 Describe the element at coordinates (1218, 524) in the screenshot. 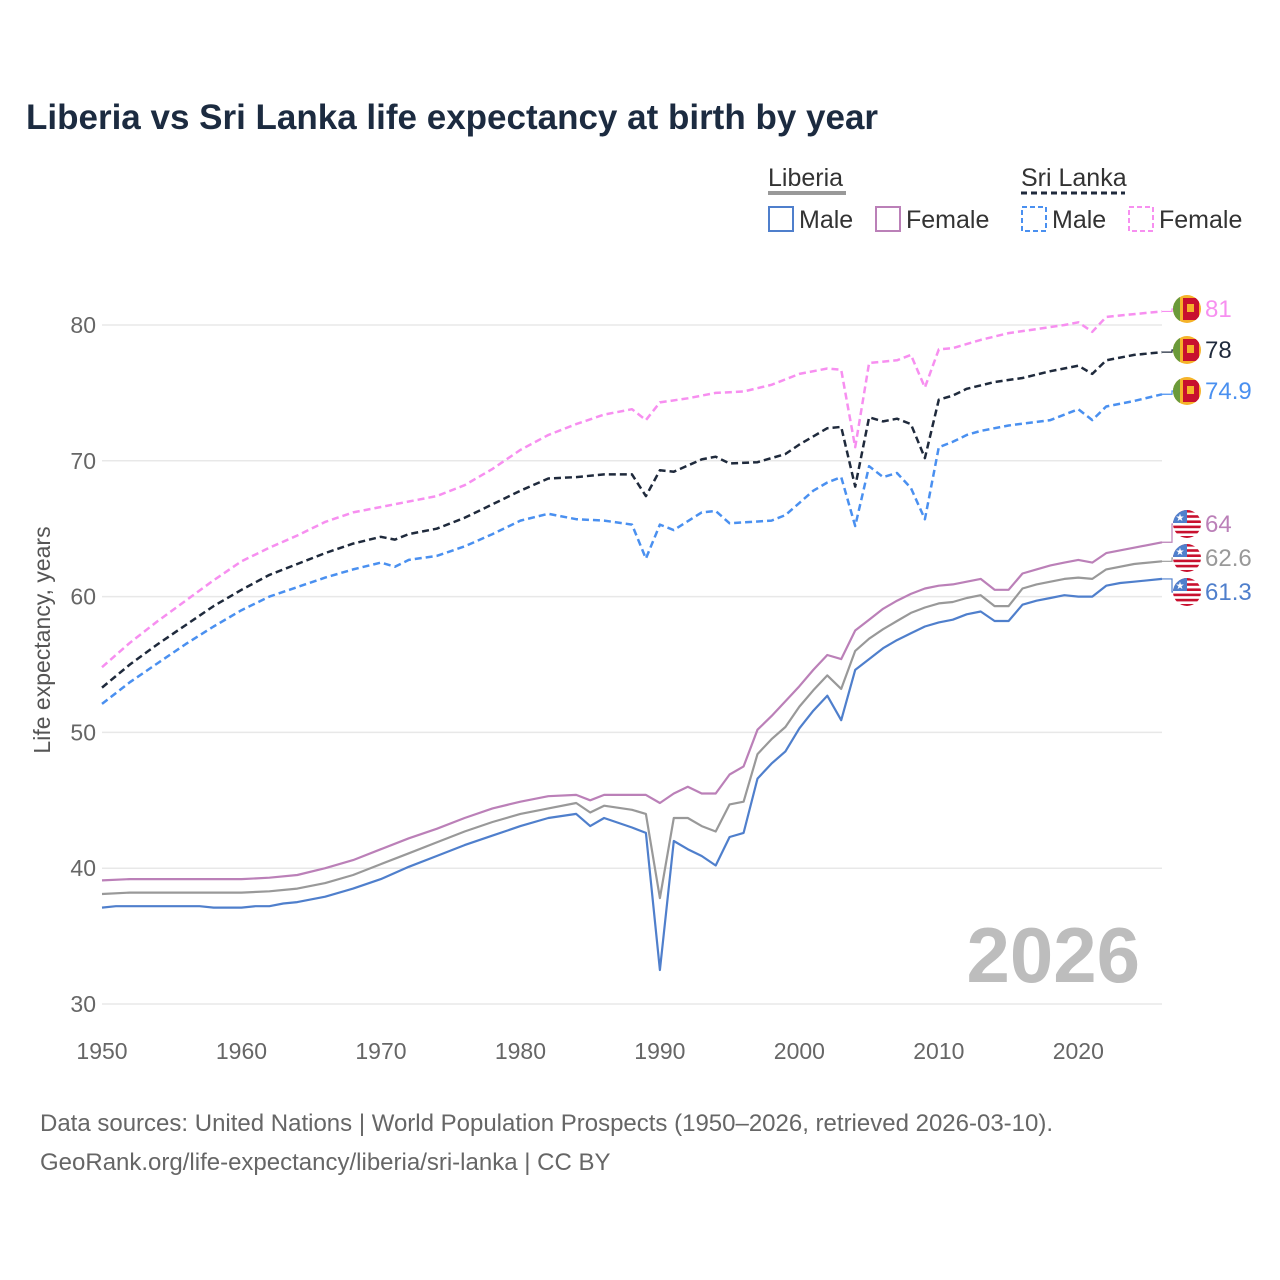

I see `end-value-label: 64` at that location.